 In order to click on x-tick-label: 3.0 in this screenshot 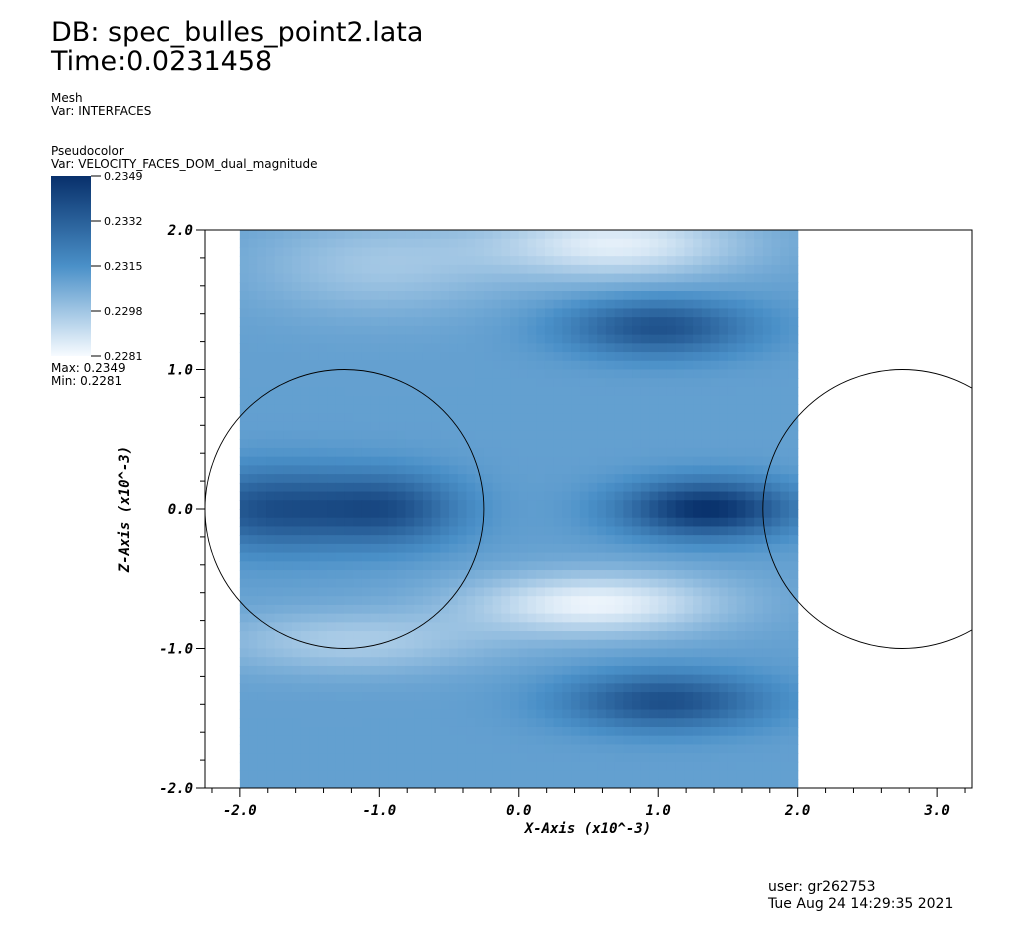, I will do `click(936, 811)`.